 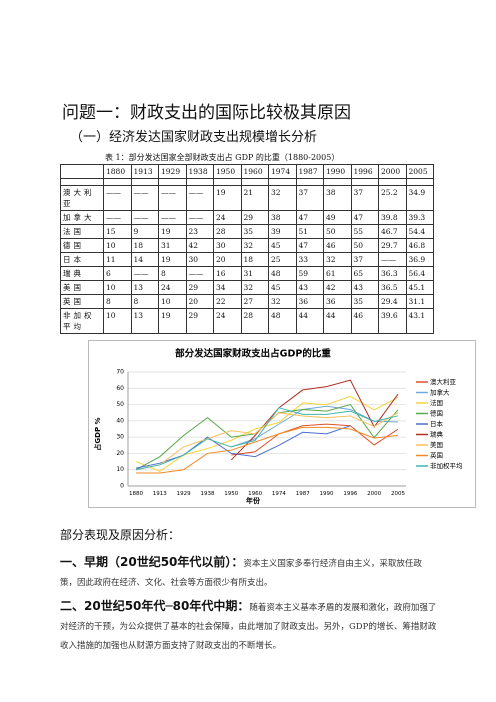 I want to click on x-tick-label: 1880, so click(x=136, y=494).